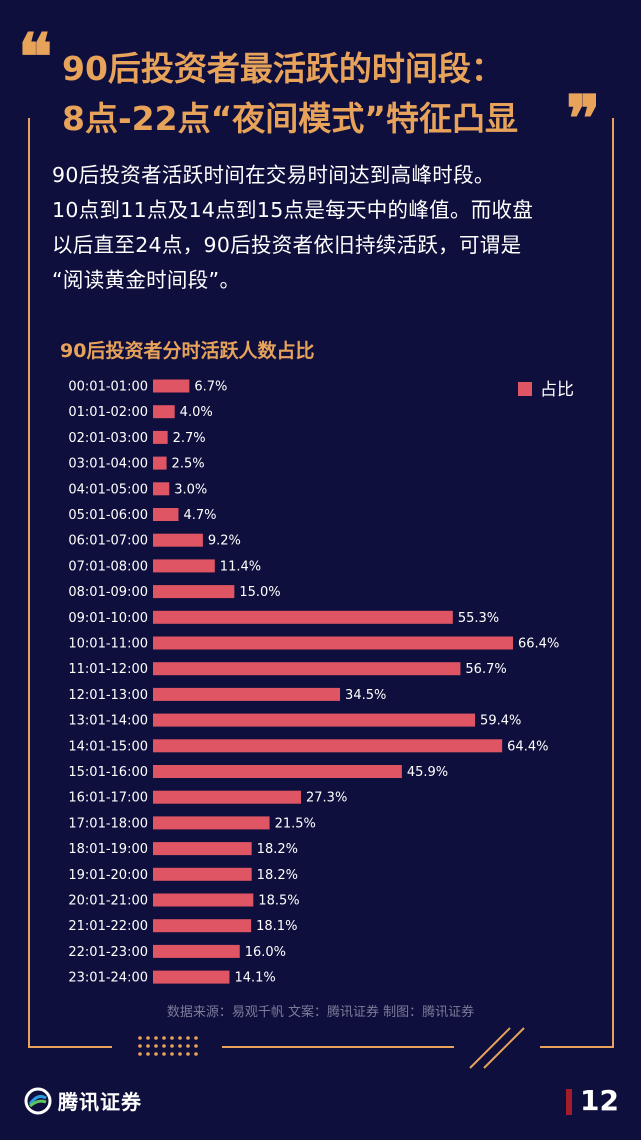  Describe the element at coordinates (265, 952) in the screenshot. I see `data-label: 16.0%` at that location.